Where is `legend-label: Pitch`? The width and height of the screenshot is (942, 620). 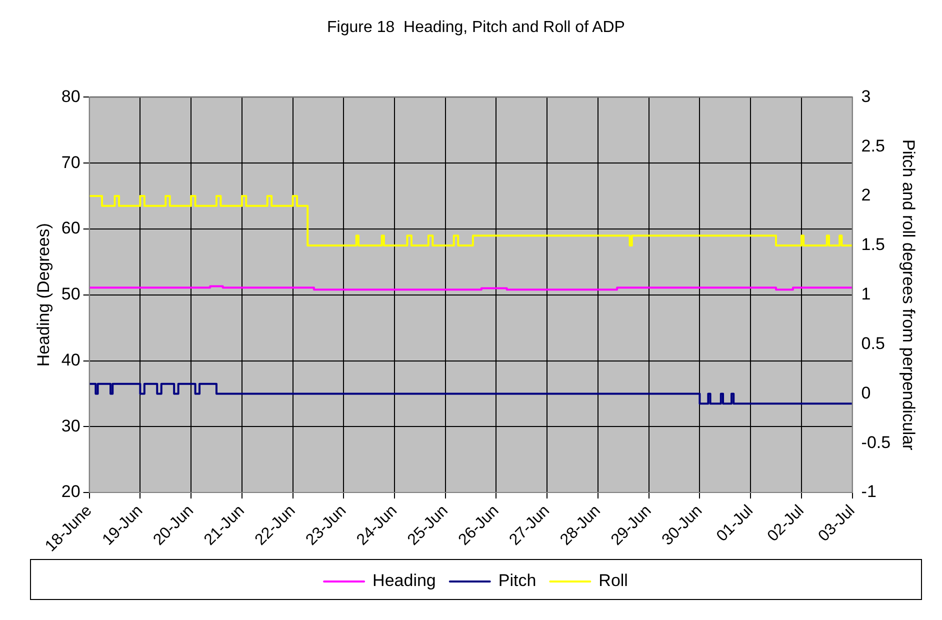
legend-label: Pitch is located at coordinates (517, 580).